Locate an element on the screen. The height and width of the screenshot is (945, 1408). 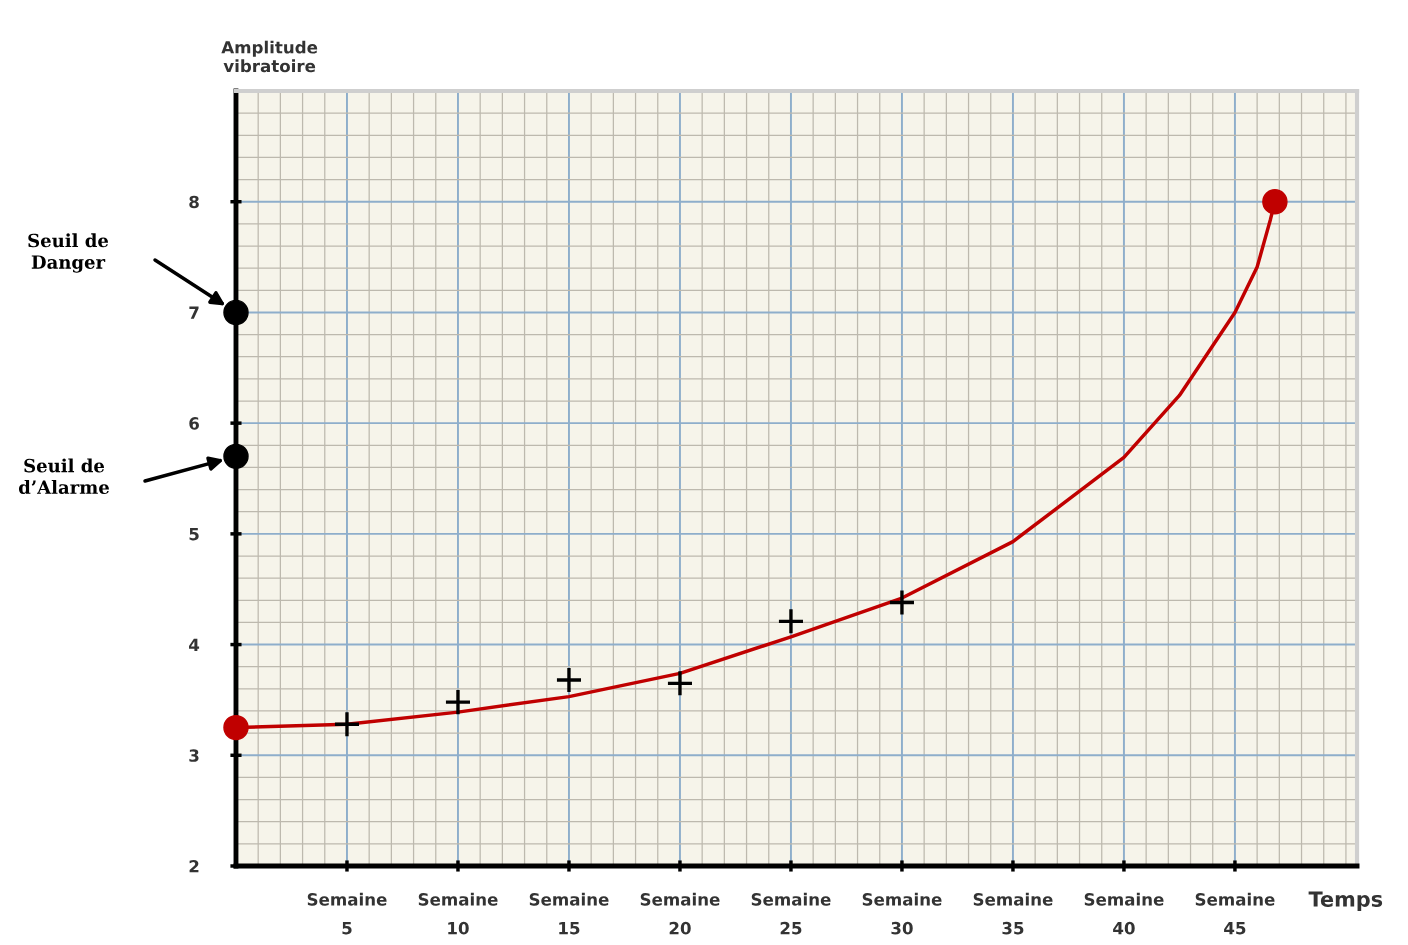
text: Seuil de Danger is located at coordinates (68, 253).